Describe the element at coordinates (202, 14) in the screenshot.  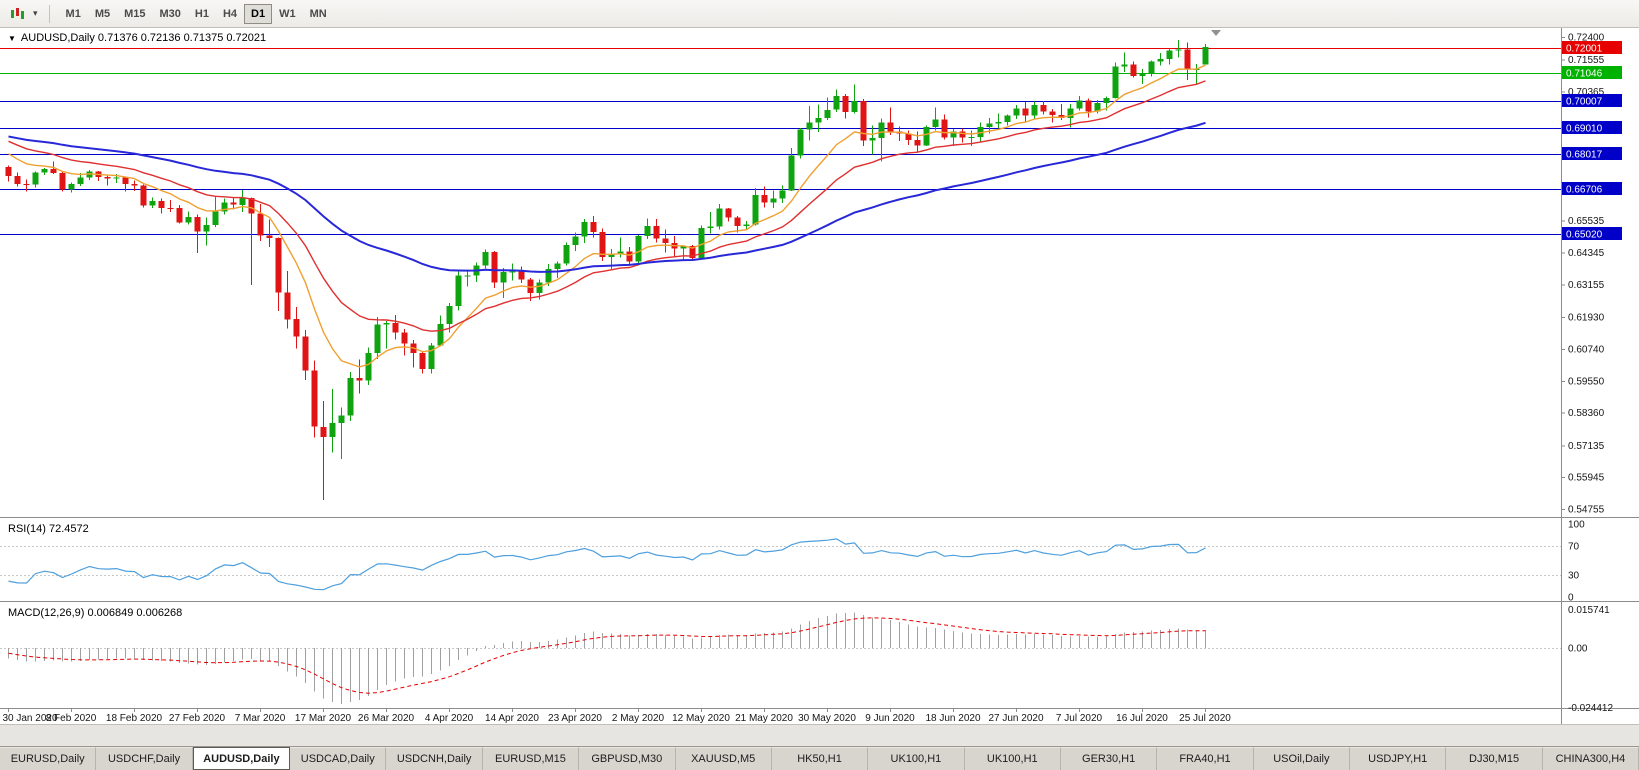
I see `timeframe-button-h1: H1` at that location.